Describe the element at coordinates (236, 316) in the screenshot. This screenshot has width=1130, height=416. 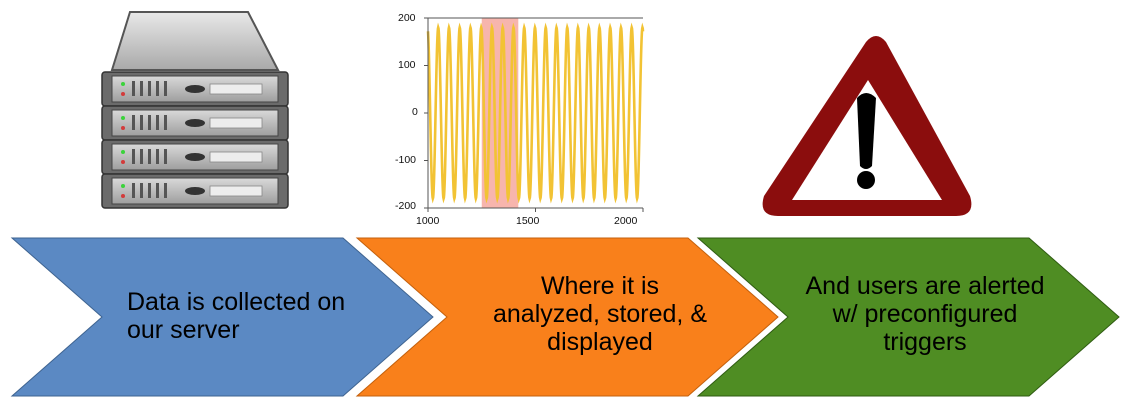
I see `step-label-collect: Data is collected on our server` at that location.